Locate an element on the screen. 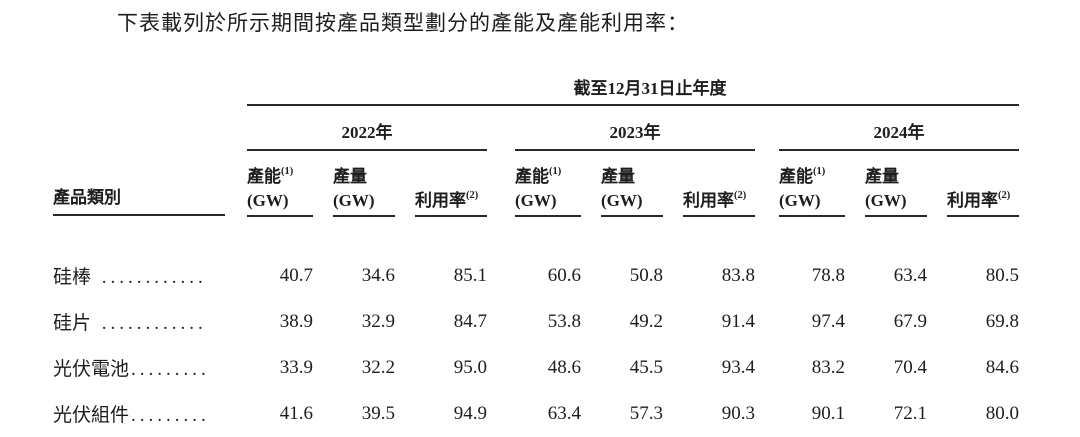 The image size is (1080, 437). value-cell: 93.4 is located at coordinates (738, 367).